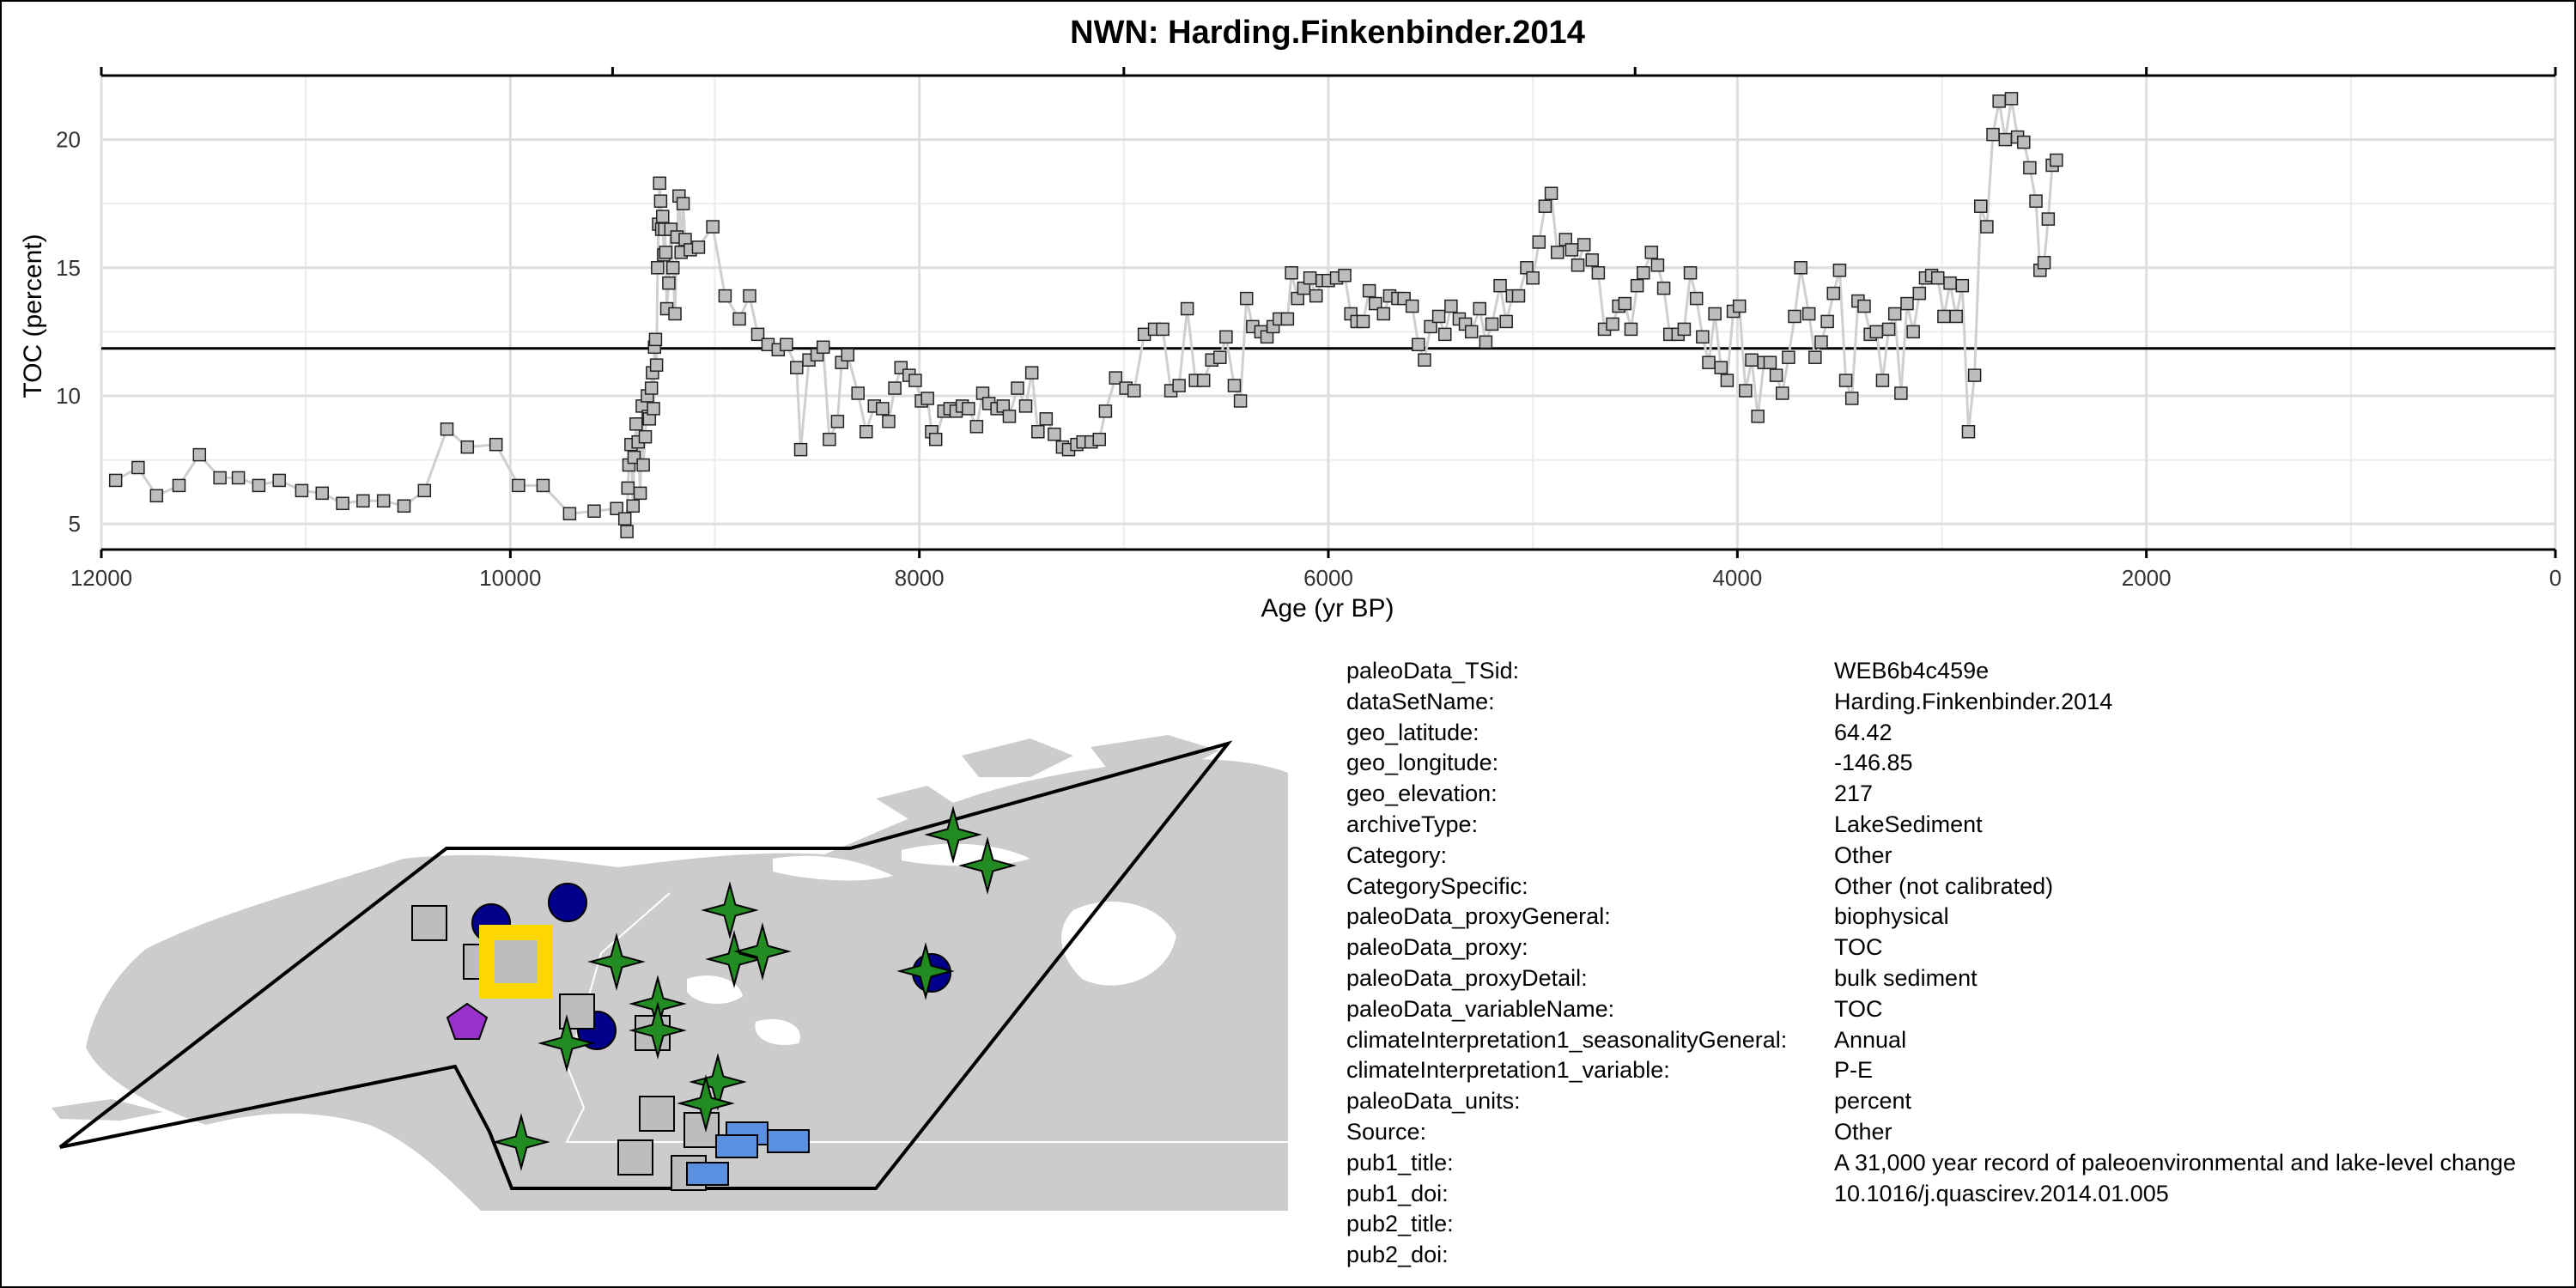 The image size is (2576, 1288). I want to click on metadata-key: paleoData_proxyGeneral:, so click(1478, 917).